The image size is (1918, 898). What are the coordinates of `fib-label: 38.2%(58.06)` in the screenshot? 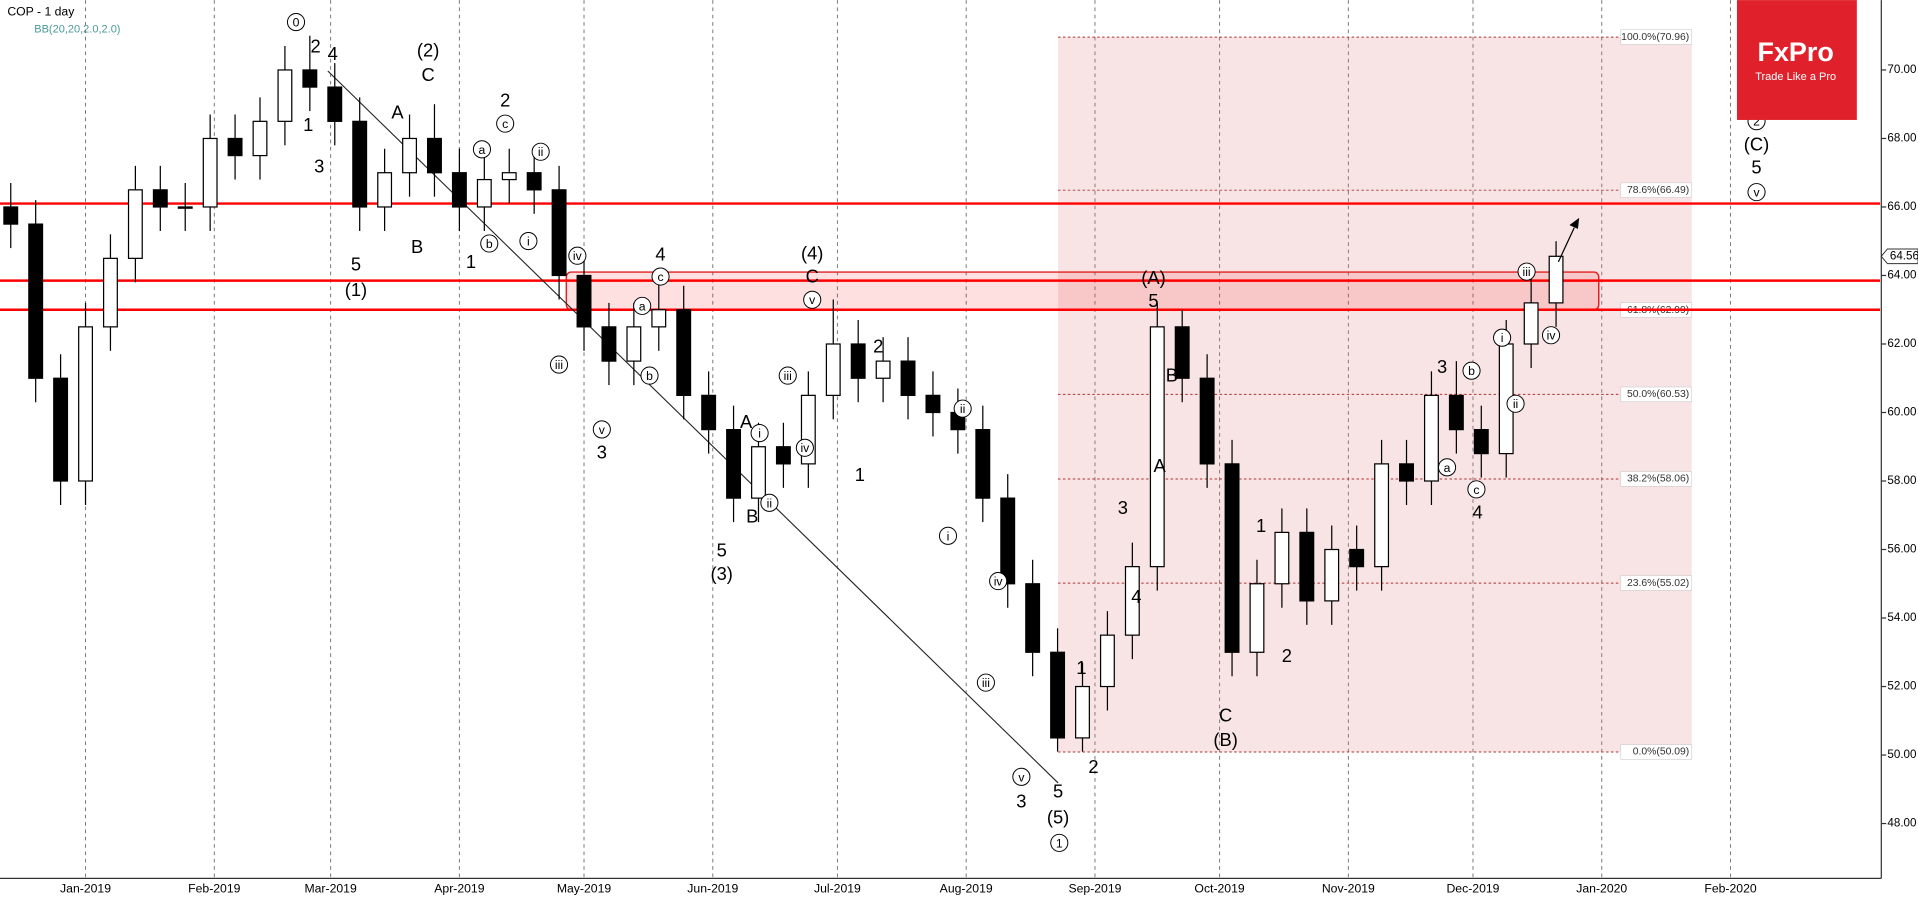 It's located at (1658, 479).